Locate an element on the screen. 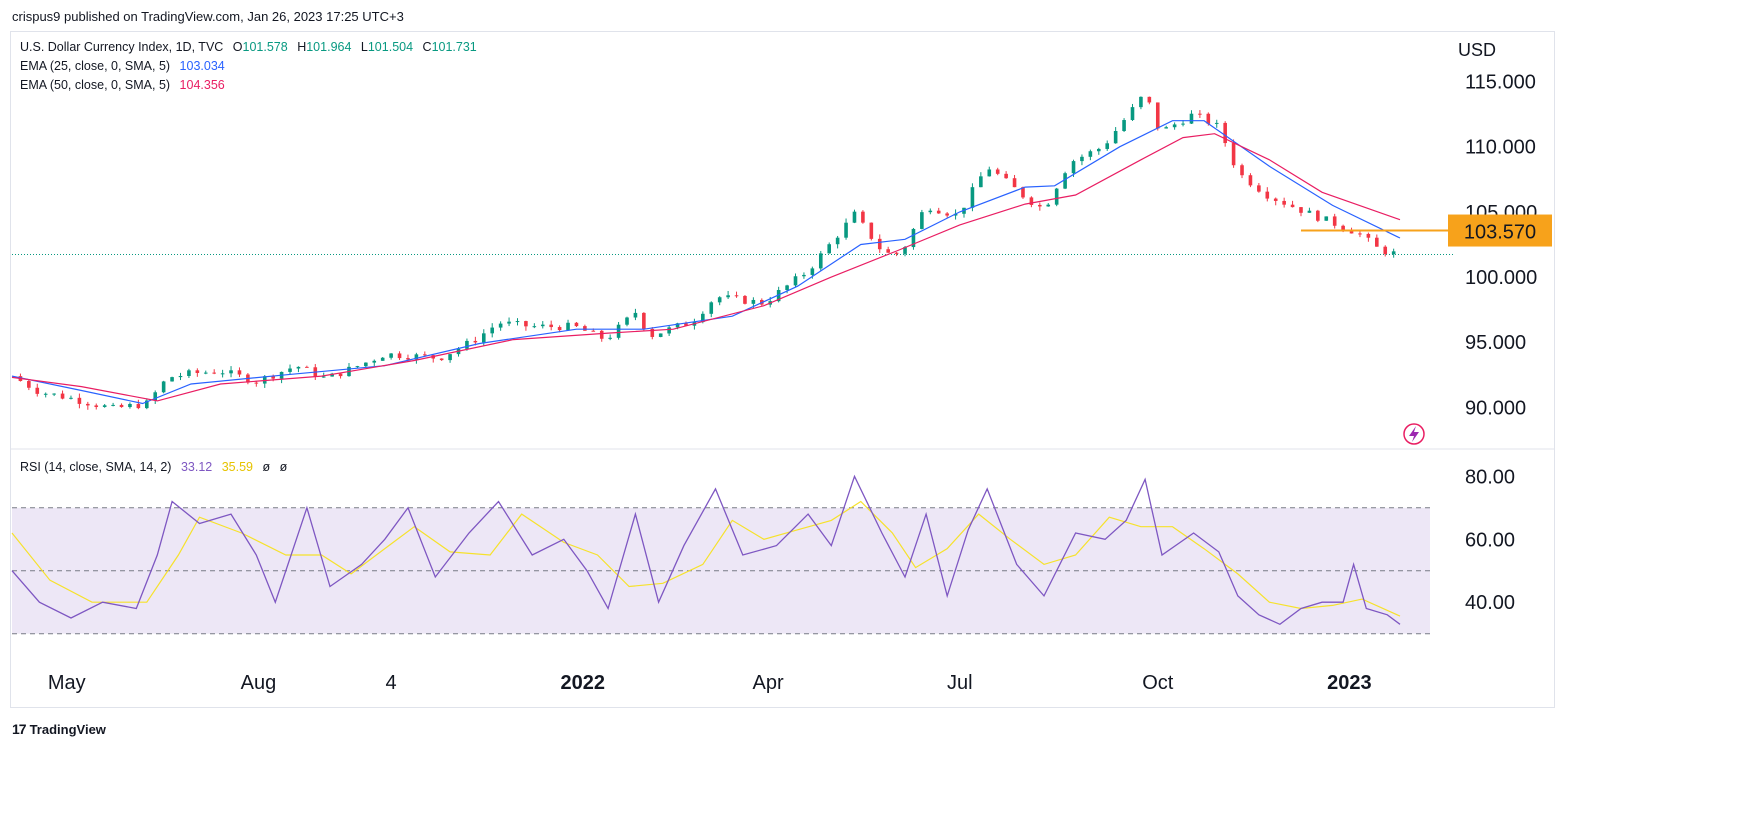 This screenshot has height=838, width=1756. low-value: 101.504 is located at coordinates (390, 47).